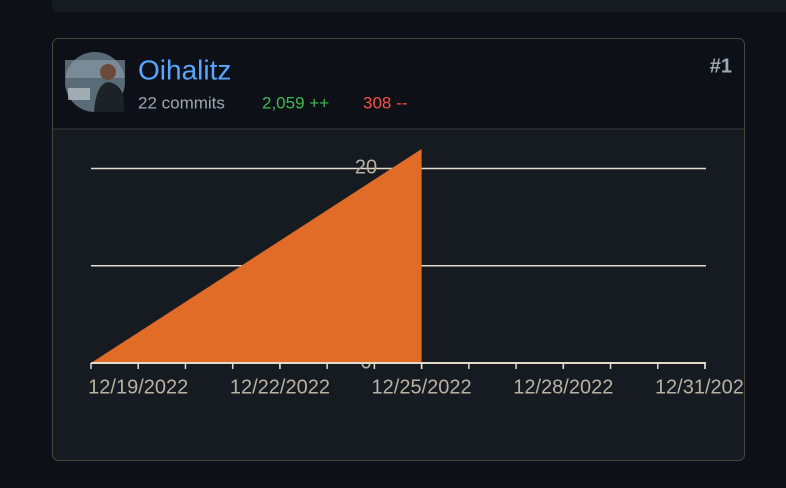 The height and width of the screenshot is (488, 786). What do you see at coordinates (295, 102) in the screenshot?
I see `additions: 2,059 ++` at bounding box center [295, 102].